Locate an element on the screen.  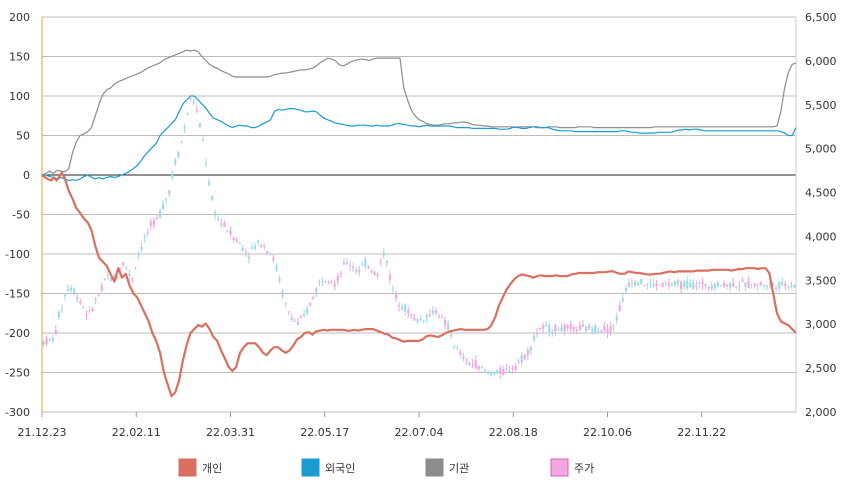
y-left-tick-label: 150 is located at coordinates (19, 57).